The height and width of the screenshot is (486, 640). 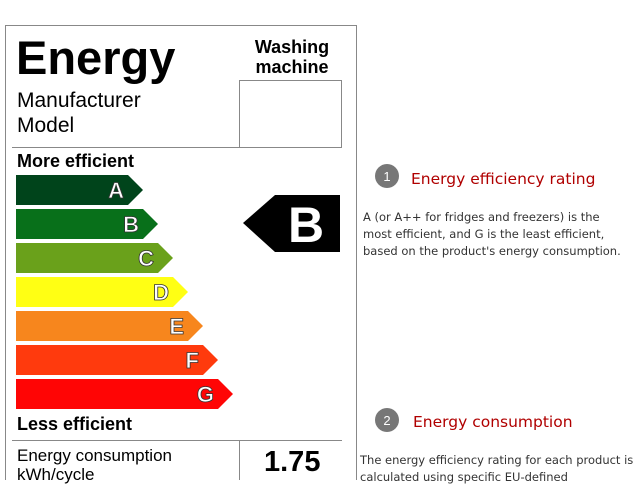 I want to click on field: Manufacturer, so click(x=79, y=100).